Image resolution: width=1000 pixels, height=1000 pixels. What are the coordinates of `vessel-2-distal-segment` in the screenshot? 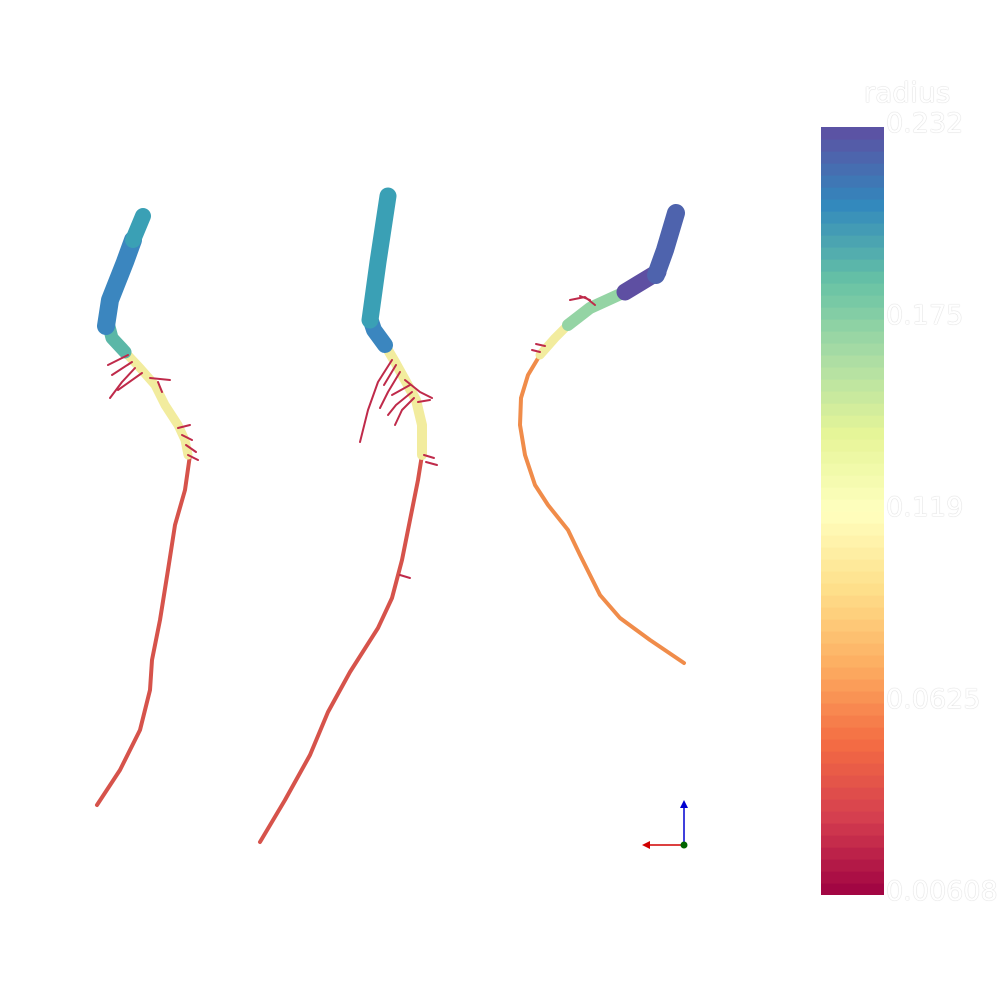 It's located at (341, 648).